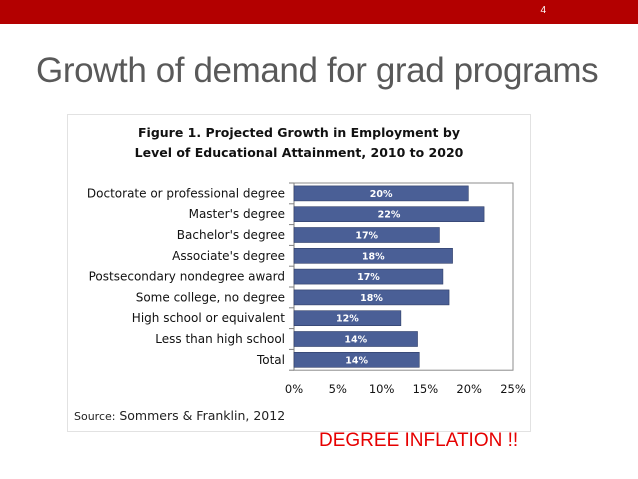 The width and height of the screenshot is (638, 479). What do you see at coordinates (513, 389) in the screenshot?
I see `x-tick-label: 25%` at bounding box center [513, 389].